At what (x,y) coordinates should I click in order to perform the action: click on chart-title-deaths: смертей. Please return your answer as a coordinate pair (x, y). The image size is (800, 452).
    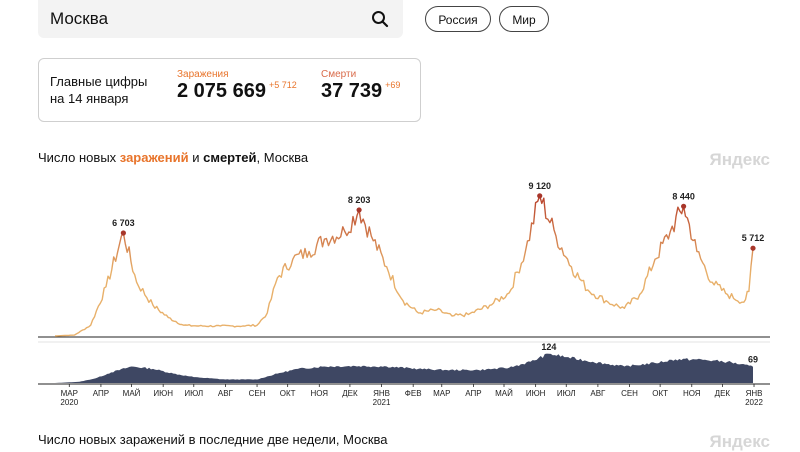
    Looking at the image, I should click on (230, 157).